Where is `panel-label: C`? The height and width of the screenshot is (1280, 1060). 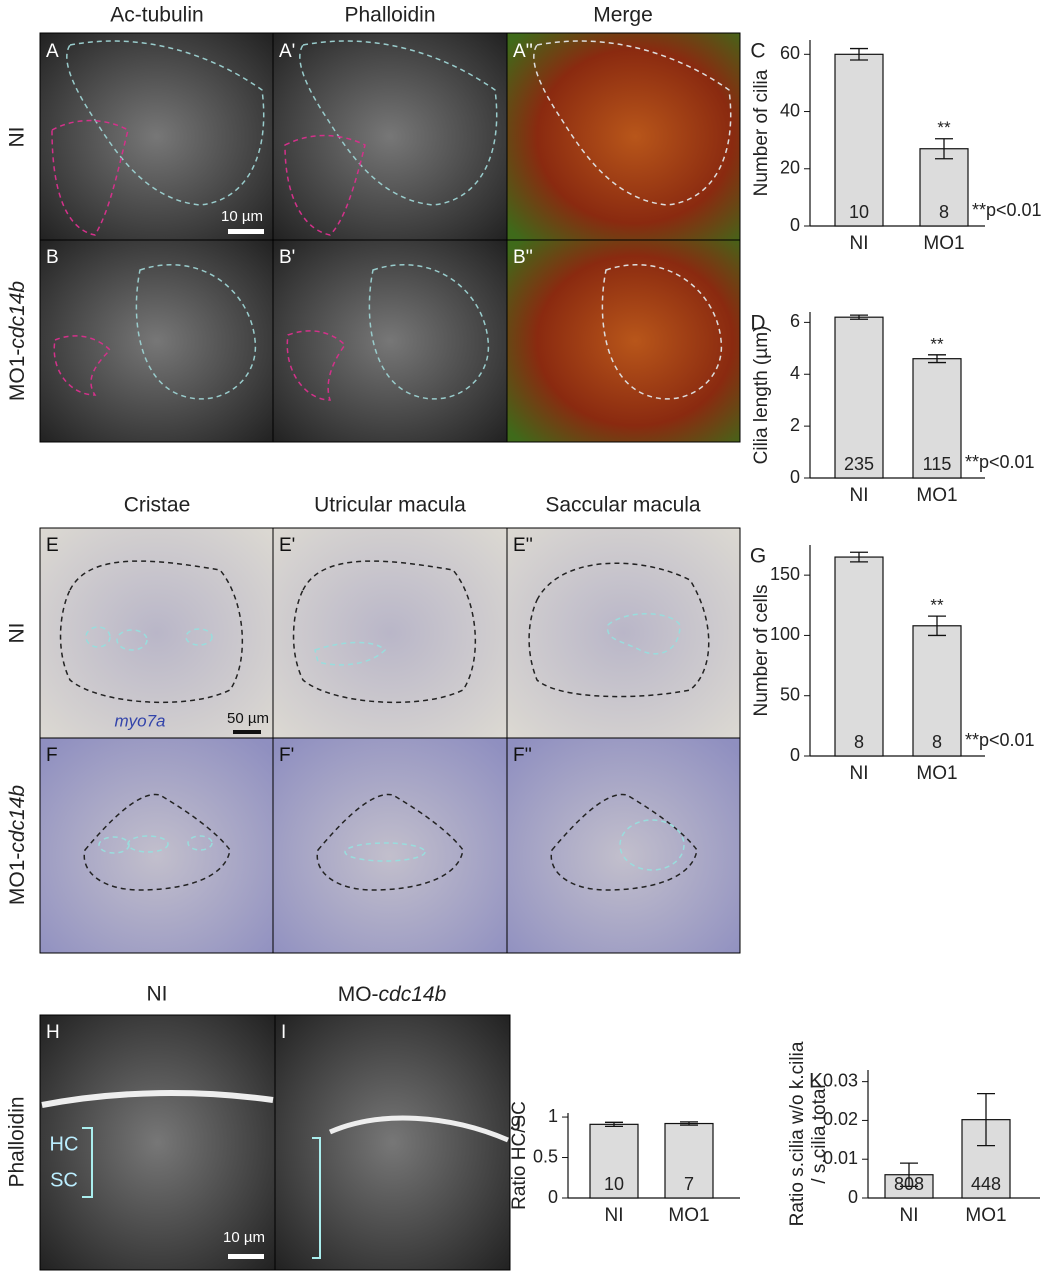 panel-label: C is located at coordinates (757, 51).